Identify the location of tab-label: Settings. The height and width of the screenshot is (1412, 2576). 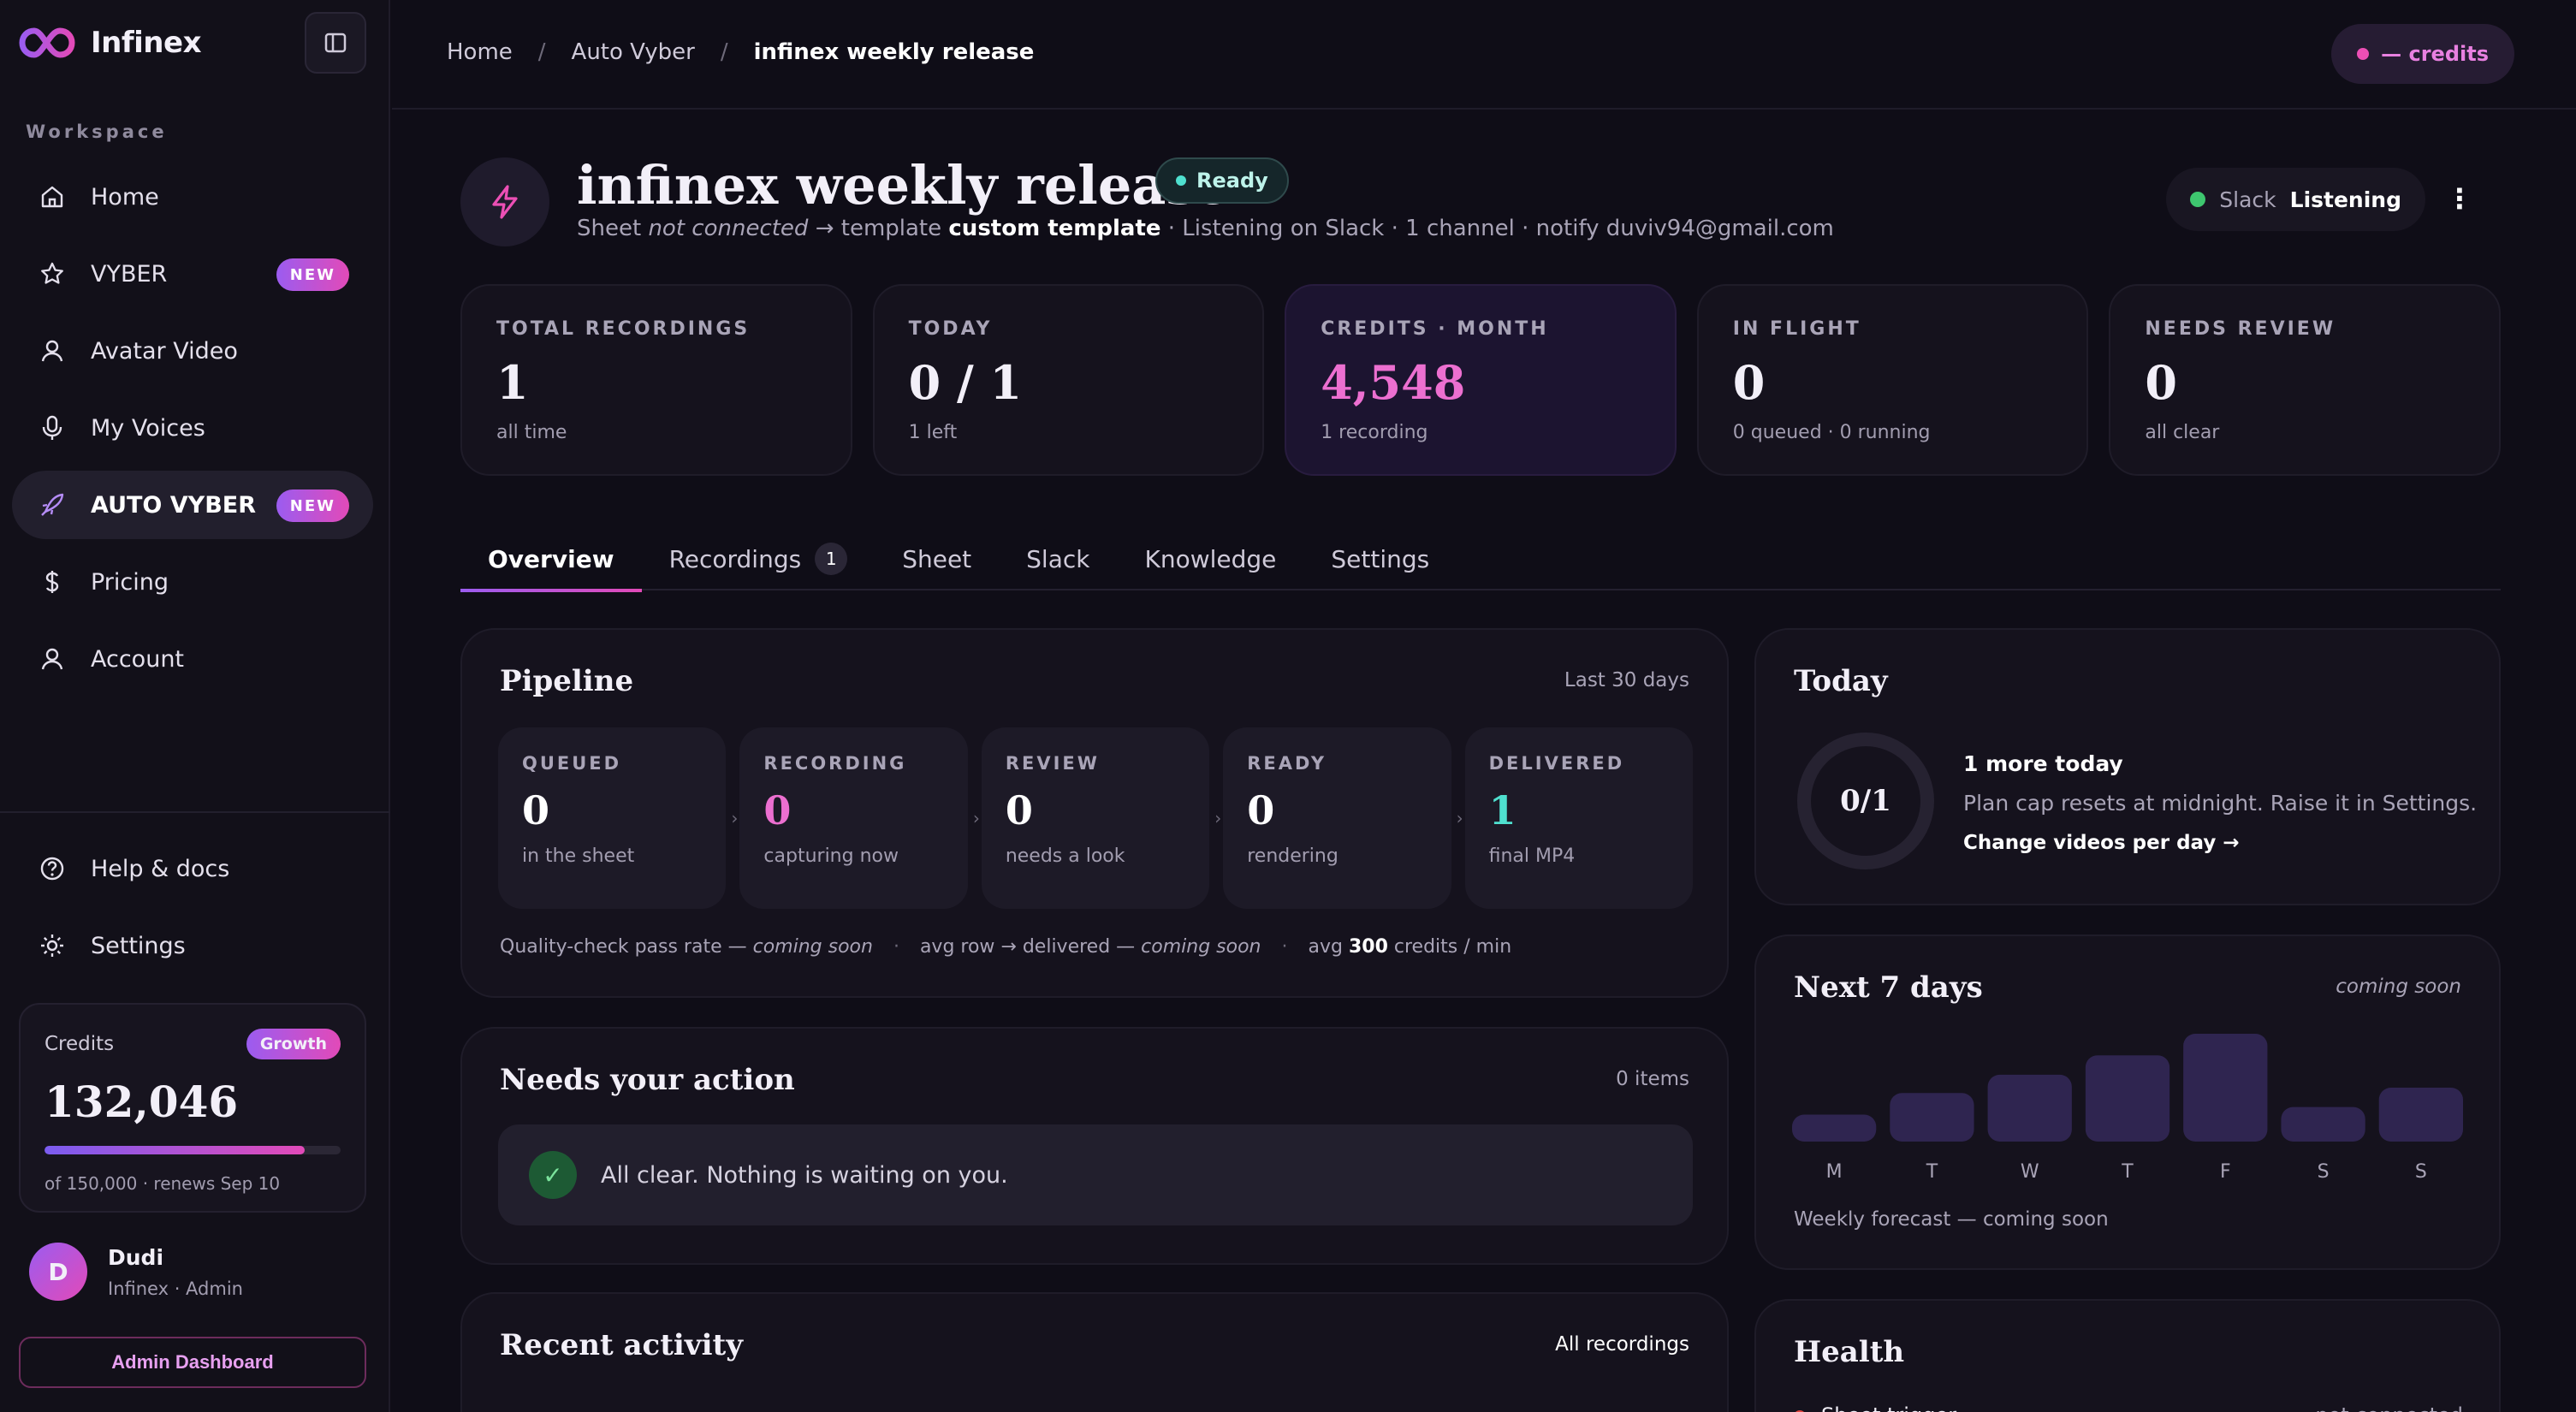
(1380, 558).